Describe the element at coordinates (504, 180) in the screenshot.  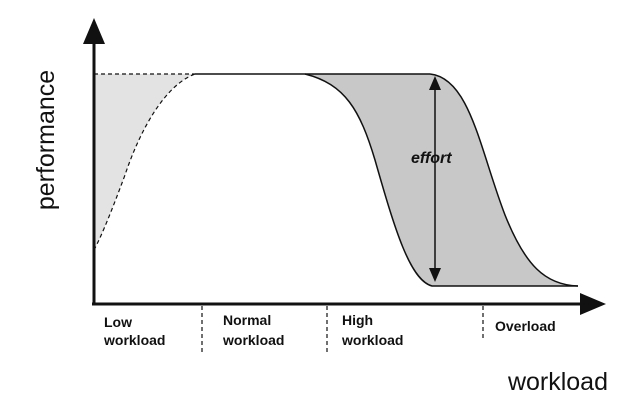
I see `upper-decline-curve` at that location.